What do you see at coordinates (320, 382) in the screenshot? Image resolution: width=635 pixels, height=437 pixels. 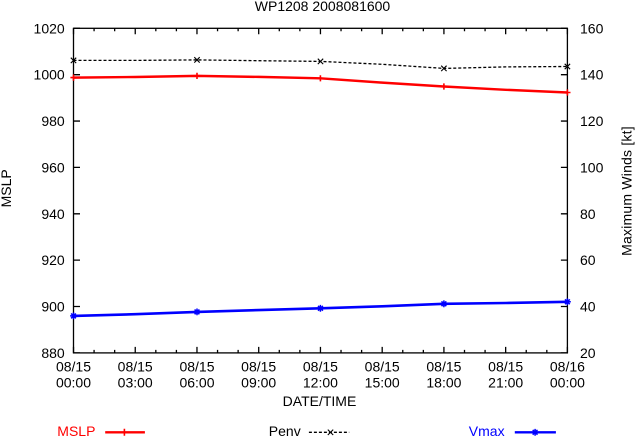 I see `svg-text: 12:00` at bounding box center [320, 382].